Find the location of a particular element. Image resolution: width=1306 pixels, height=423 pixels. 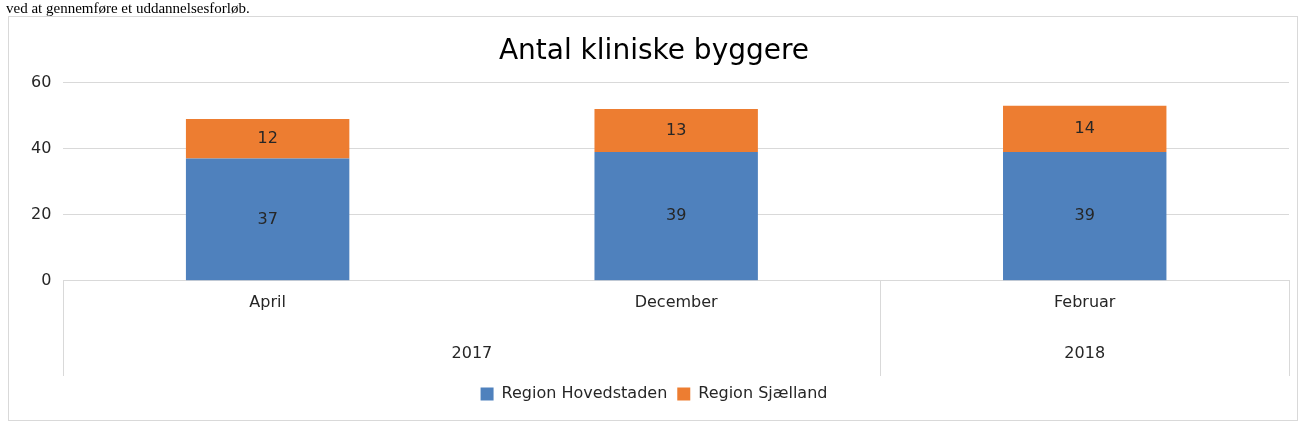

data-label: 37 is located at coordinates (267, 218).